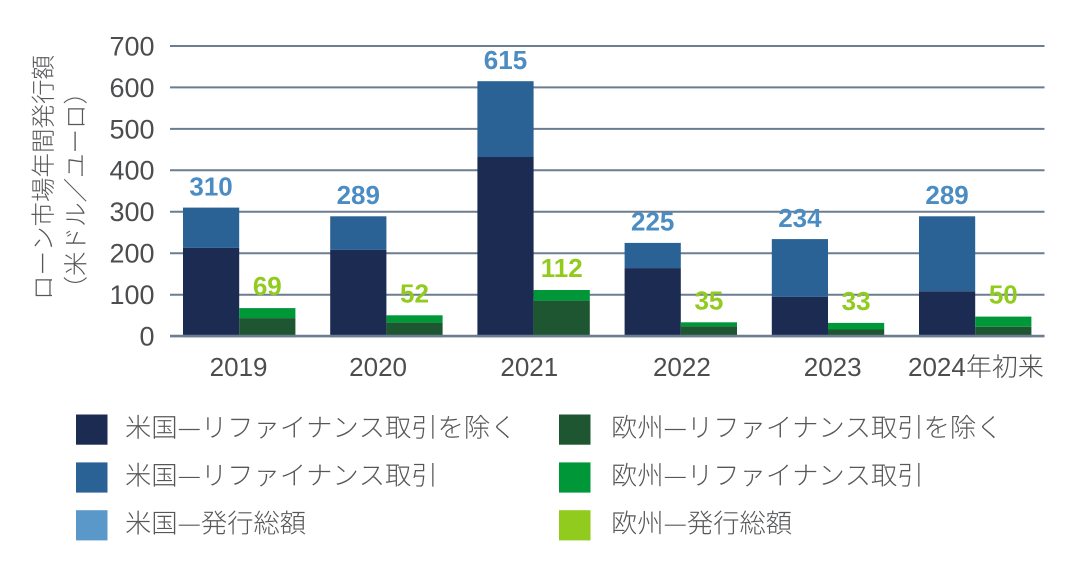 The image size is (1076, 574). Describe the element at coordinates (131, 212) in the screenshot. I see `svg-text: 300` at that location.